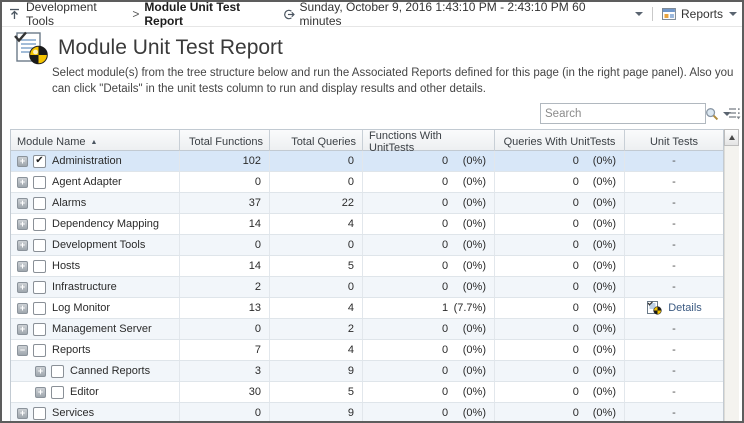 This screenshot has width=744, height=423. I want to click on total-functions-cell: 102, so click(225, 161).